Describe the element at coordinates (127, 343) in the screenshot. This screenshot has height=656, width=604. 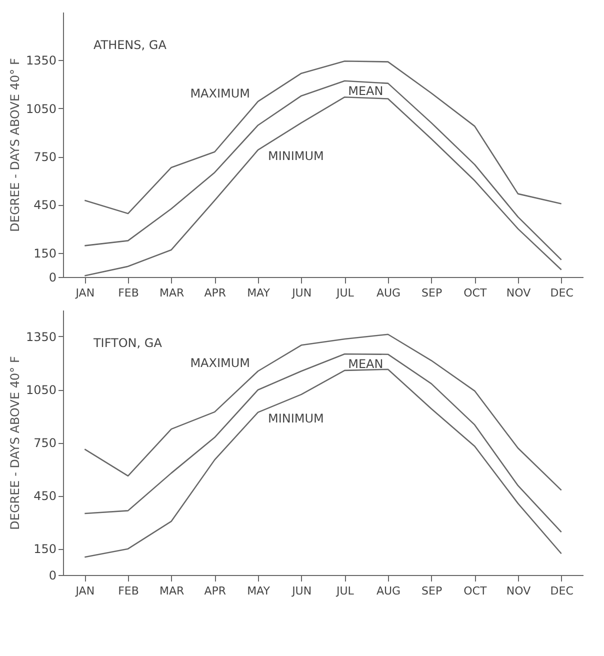
I see `text: TIFTON, GA` at that location.